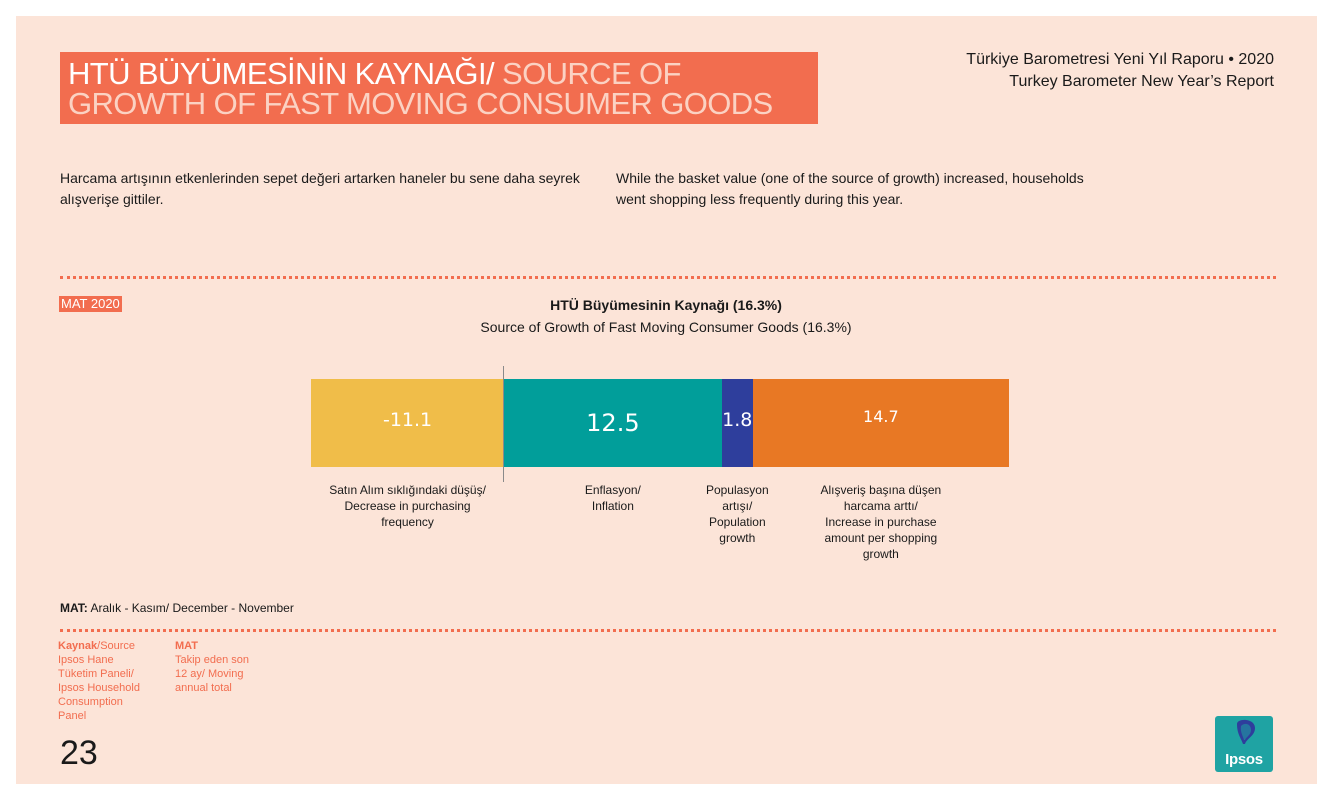 This screenshot has height=800, width=1333. I want to click on bar-value-label: 1.8, so click(737, 420).